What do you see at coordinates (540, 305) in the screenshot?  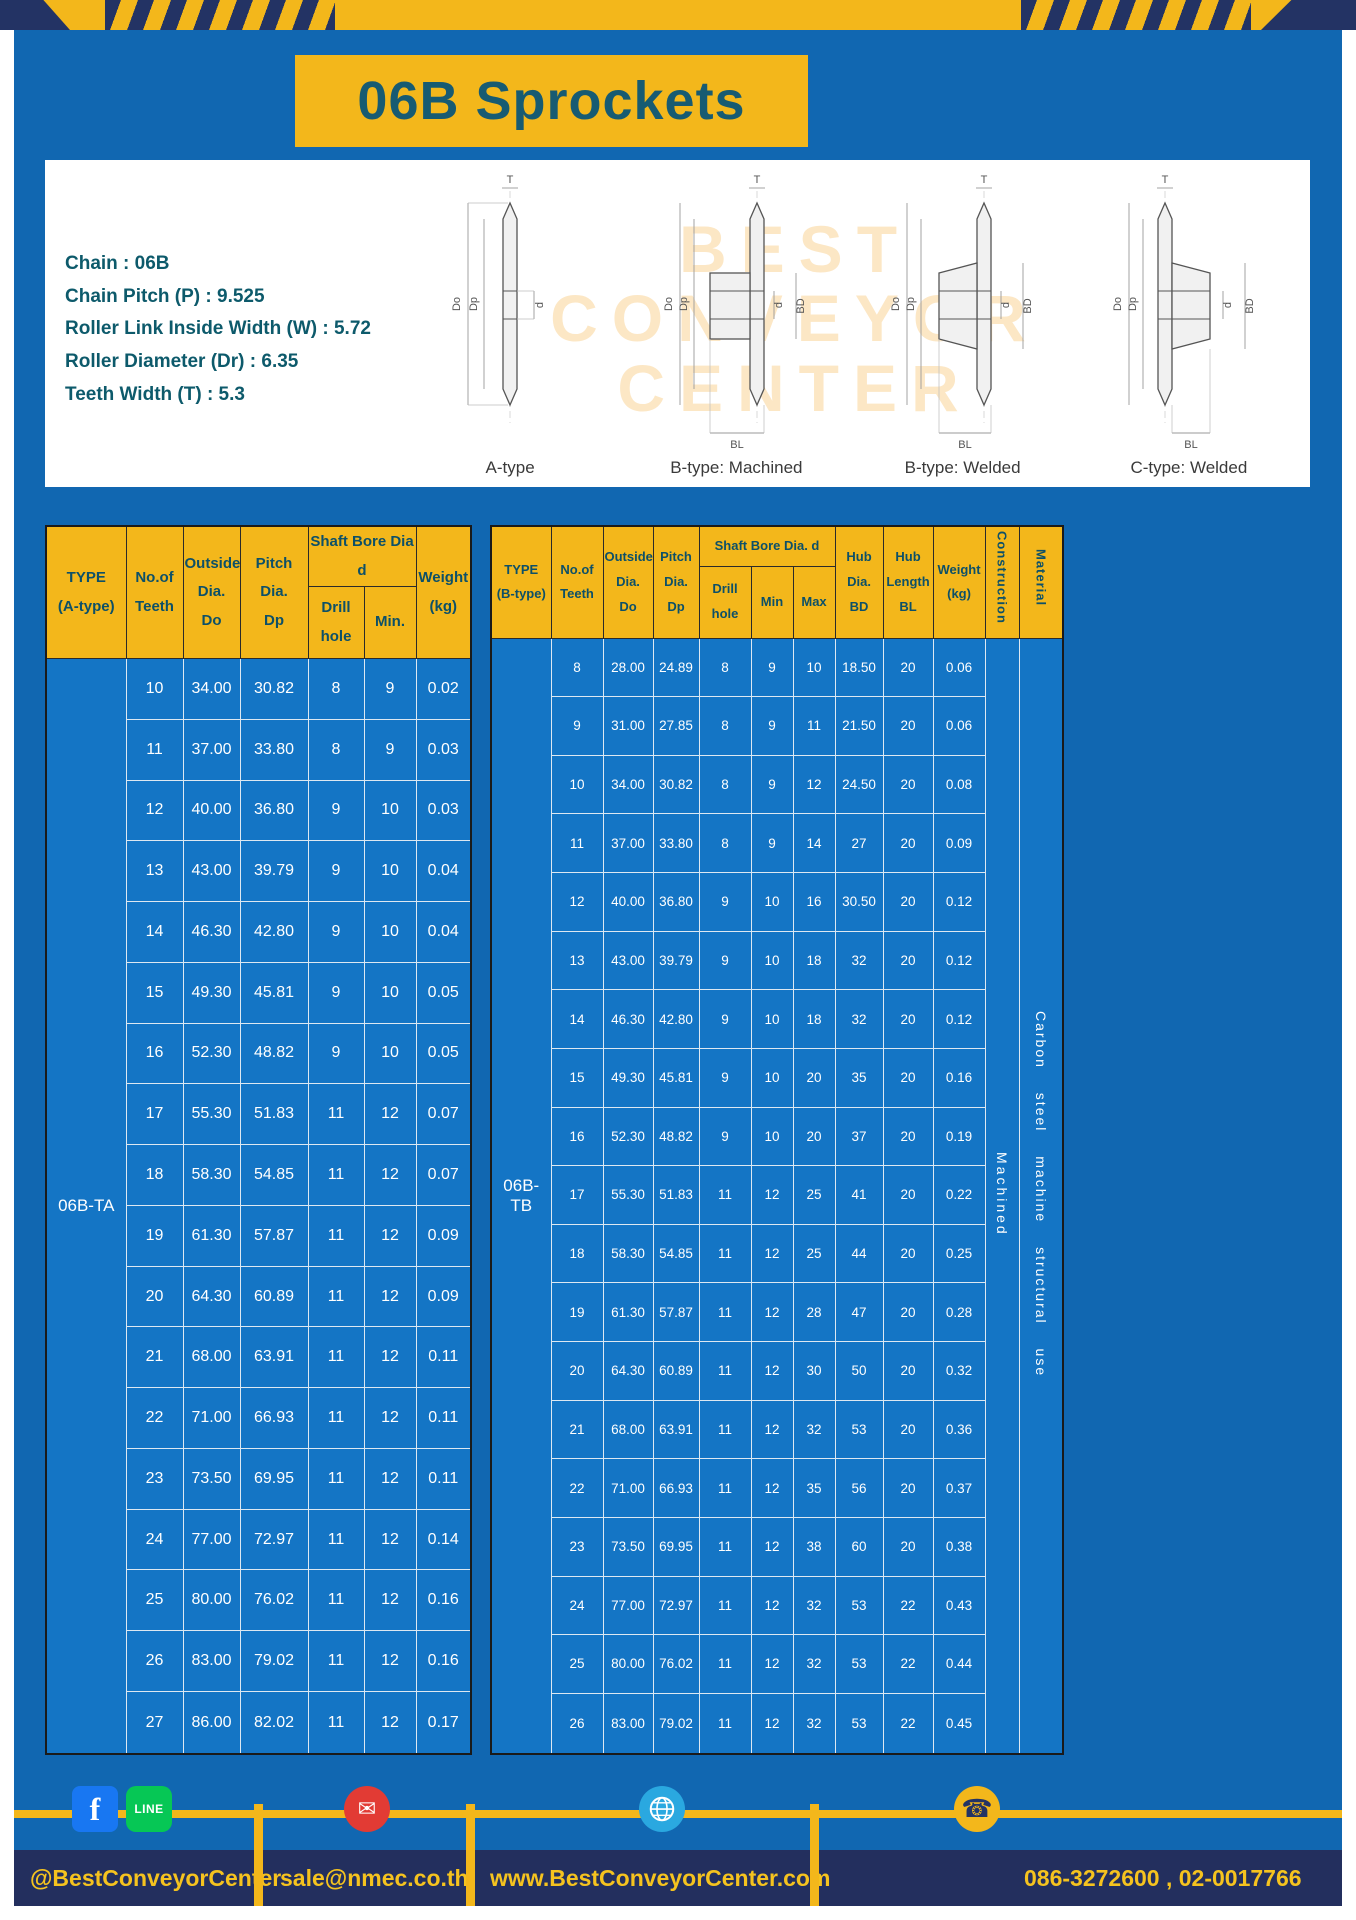 I see `svg-text: d` at bounding box center [540, 305].